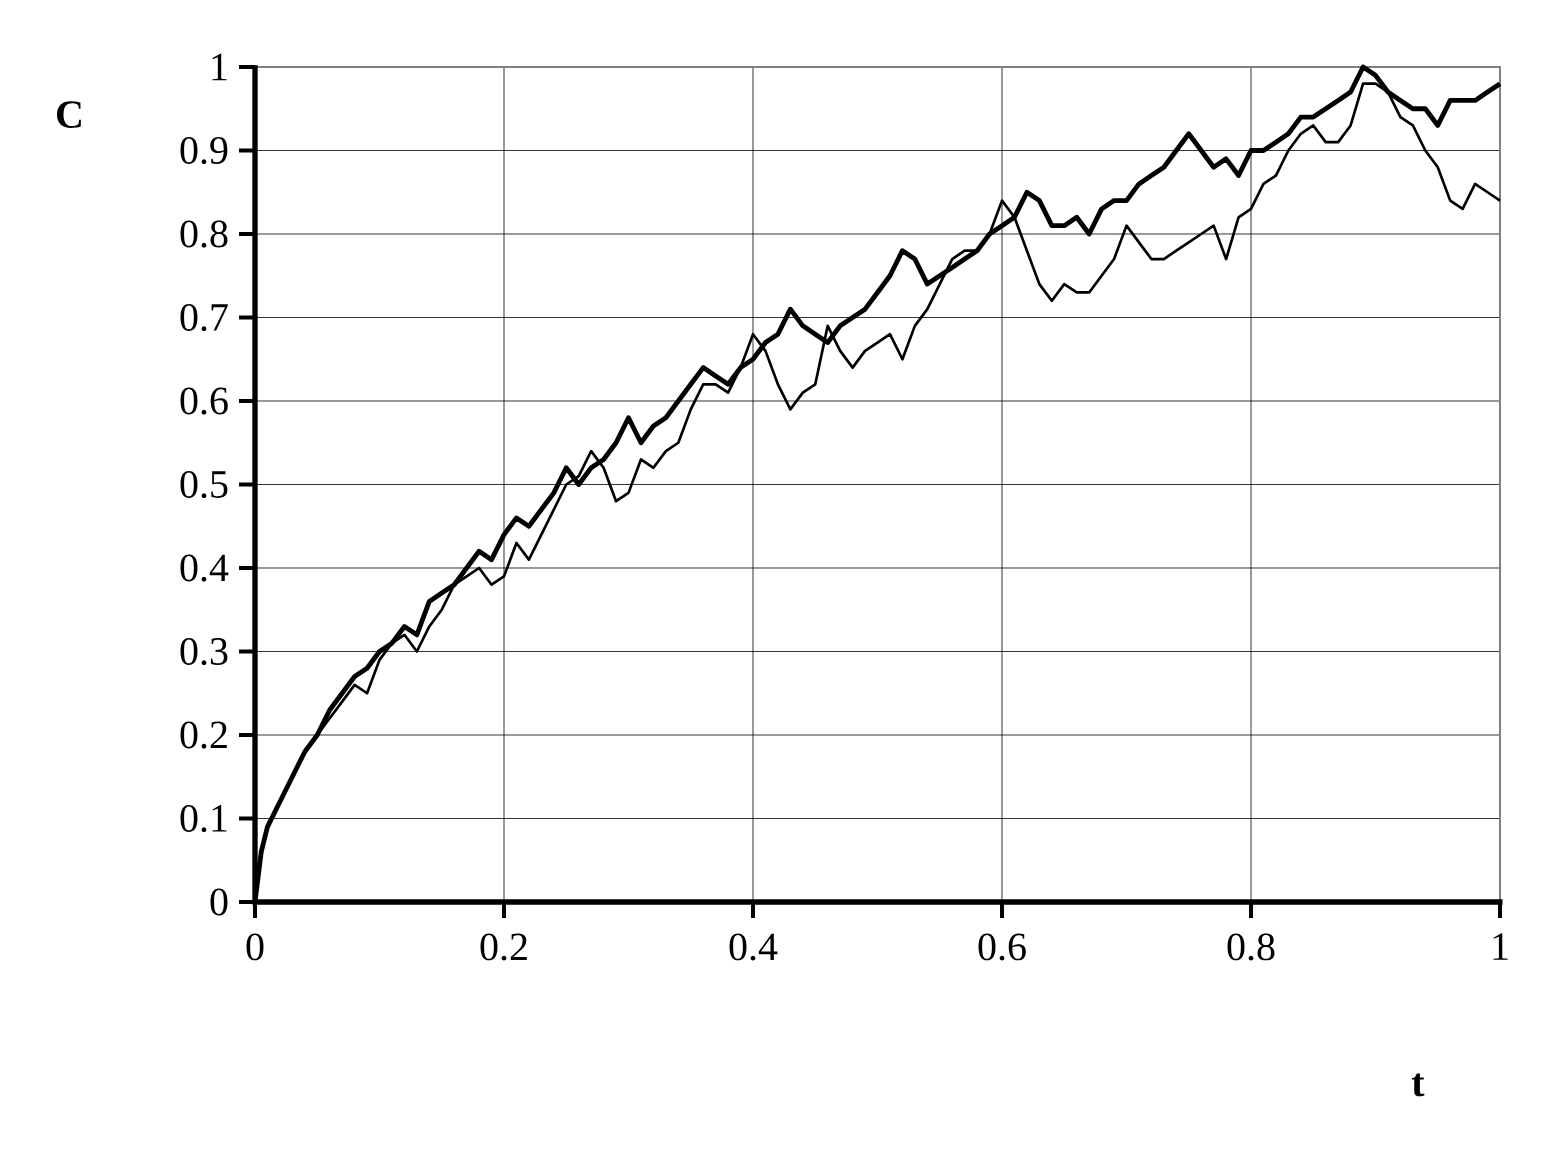 The width and height of the screenshot is (1558, 1150). Describe the element at coordinates (69, 115) in the screenshot. I see `y-axis-title: C` at that location.